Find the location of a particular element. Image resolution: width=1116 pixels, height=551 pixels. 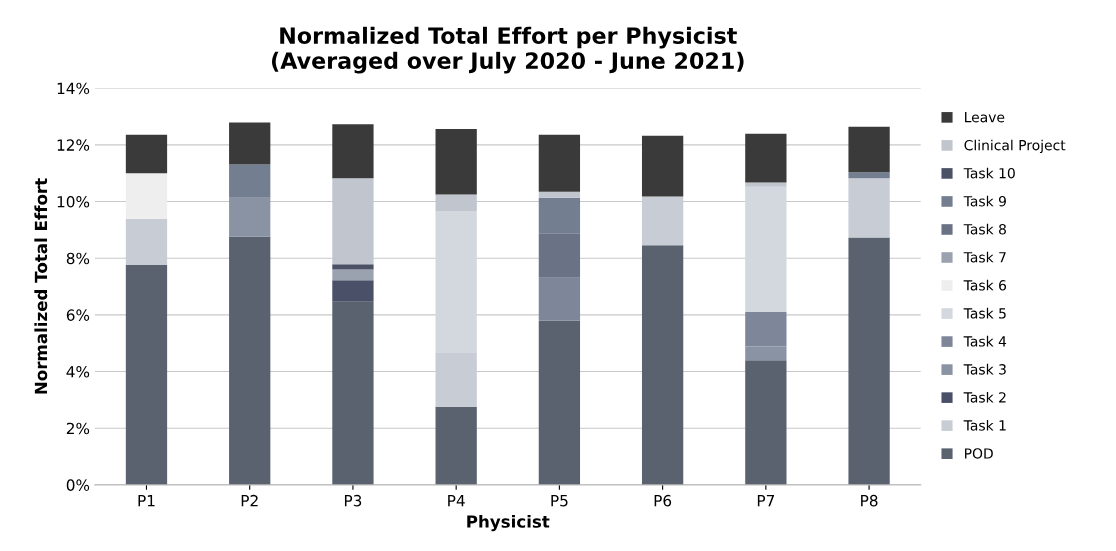

legend-label: Clinical Project is located at coordinates (1015, 146).